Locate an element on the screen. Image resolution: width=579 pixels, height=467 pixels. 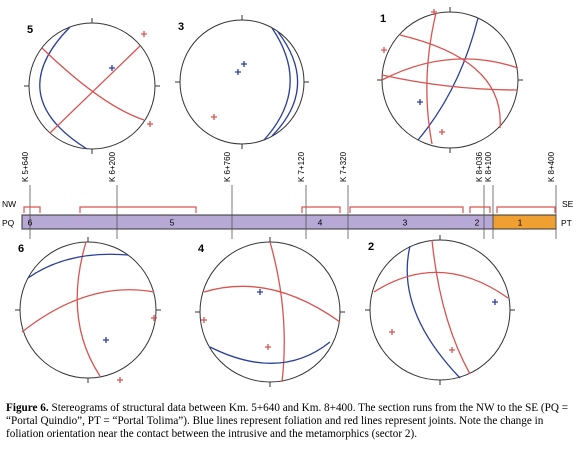
right-end-label: PT is located at coordinates (566, 223).